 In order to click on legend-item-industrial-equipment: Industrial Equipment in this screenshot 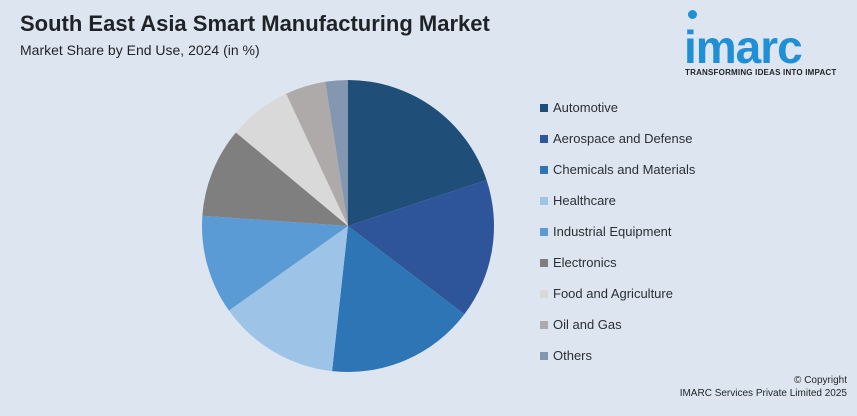, I will do `click(617, 239)`.